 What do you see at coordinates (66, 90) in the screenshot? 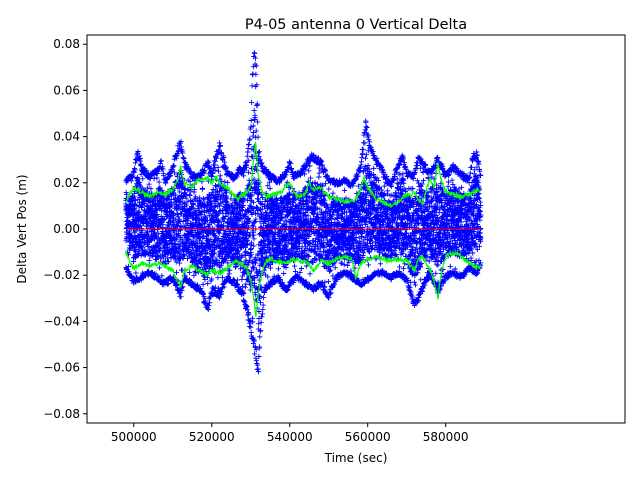
I see `y-tick-label: 0.06` at bounding box center [66, 90].